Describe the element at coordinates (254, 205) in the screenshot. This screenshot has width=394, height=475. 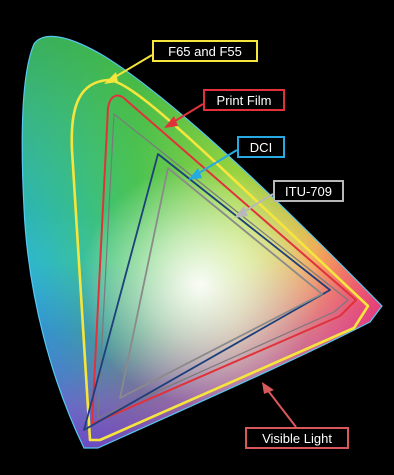
I see `itu709-arrow` at that location.